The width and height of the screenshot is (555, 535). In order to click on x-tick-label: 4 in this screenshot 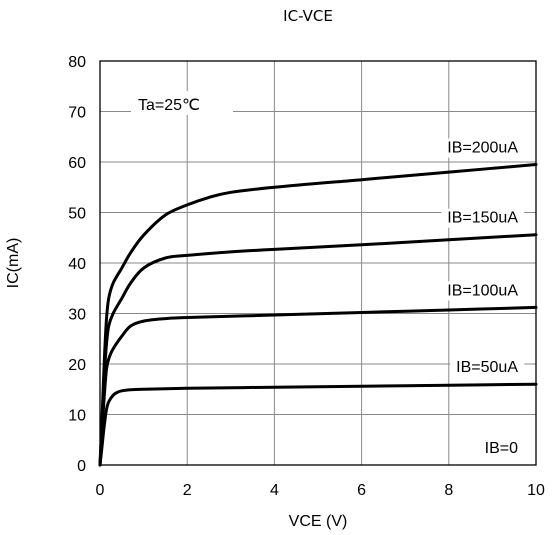, I will do `click(274, 490)`.